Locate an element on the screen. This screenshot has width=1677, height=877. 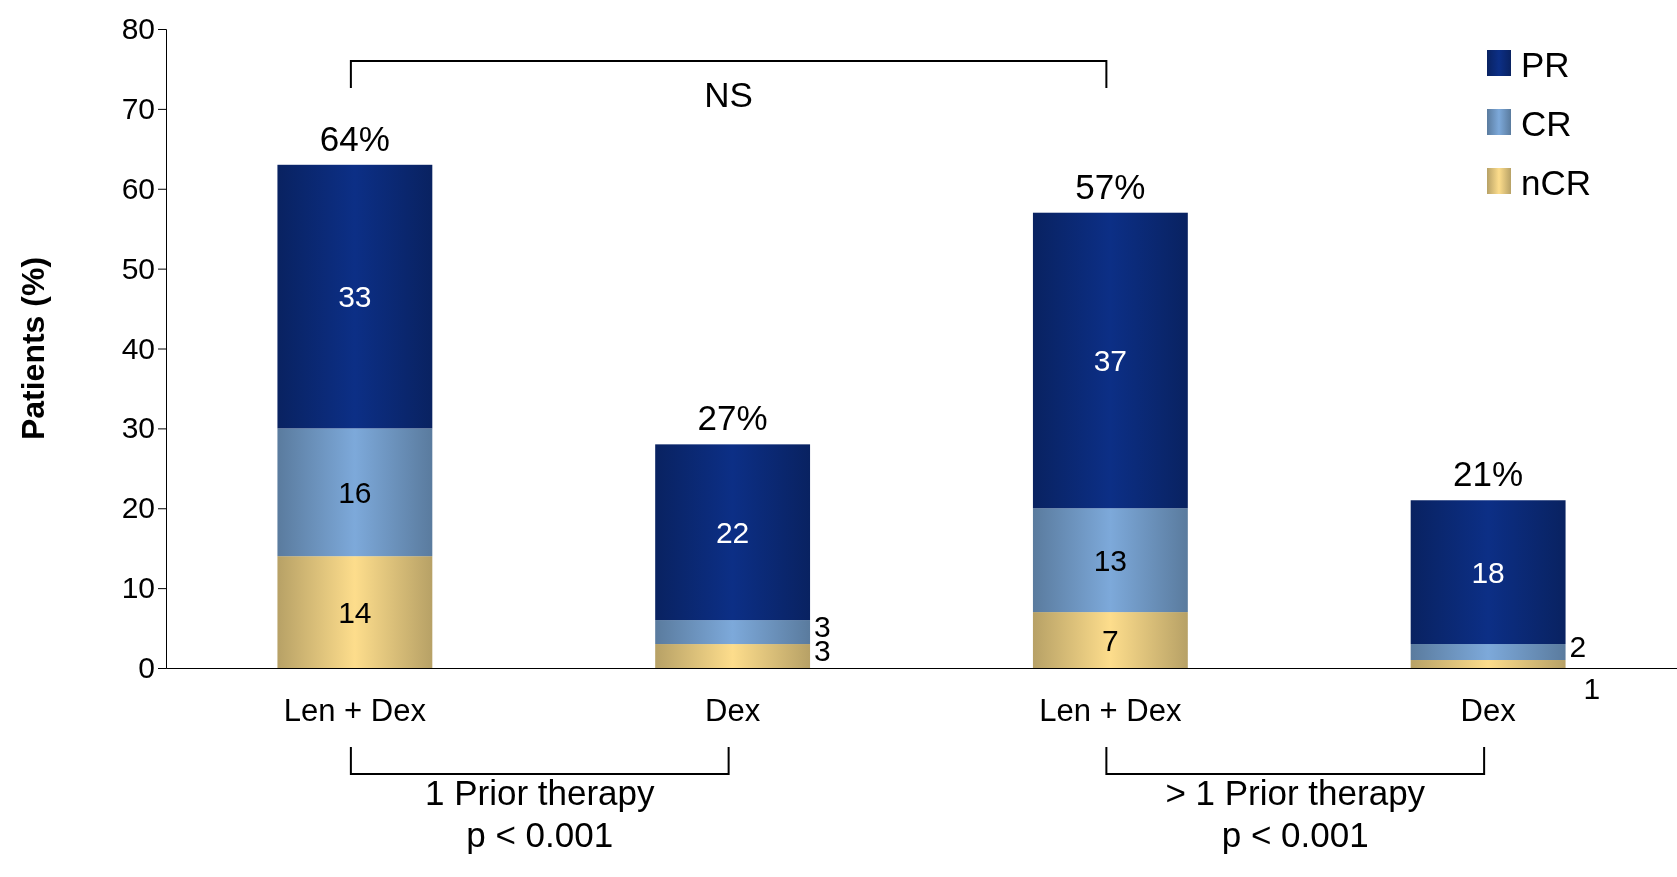
data-label: 14 is located at coordinates (355, 612).